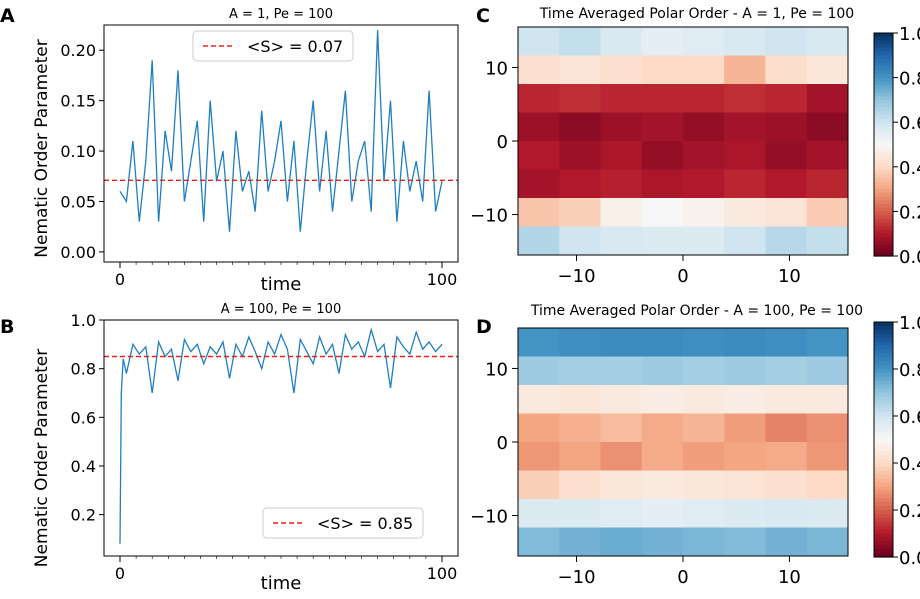 Image resolution: width=920 pixels, height=599 pixels. I want to click on y-tick-label: 1.0, so click(83, 320).